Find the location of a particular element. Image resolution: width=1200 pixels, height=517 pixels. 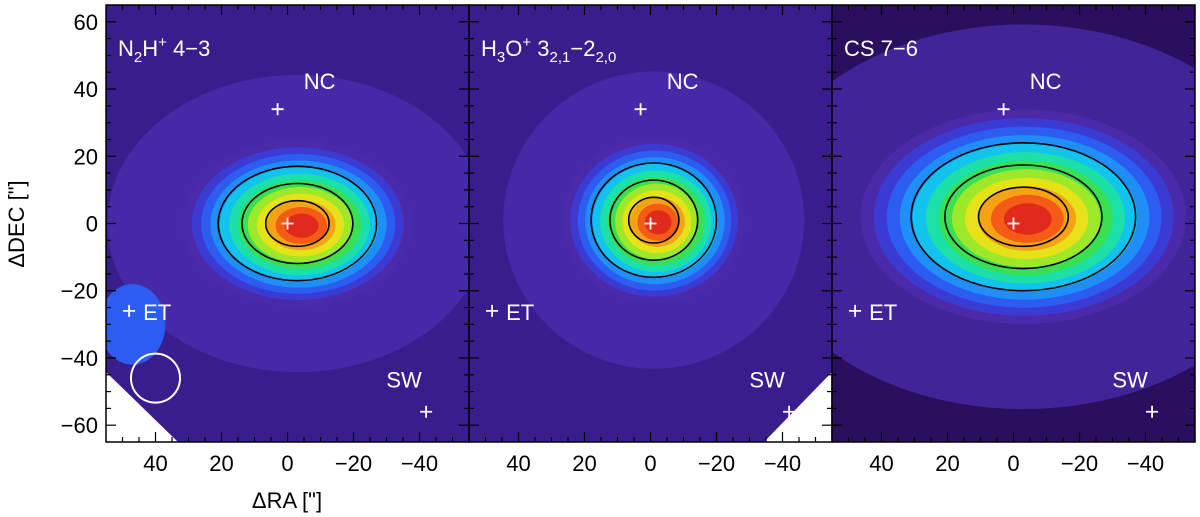

panel-title: N2H+ 4−3 is located at coordinates (164, 50).